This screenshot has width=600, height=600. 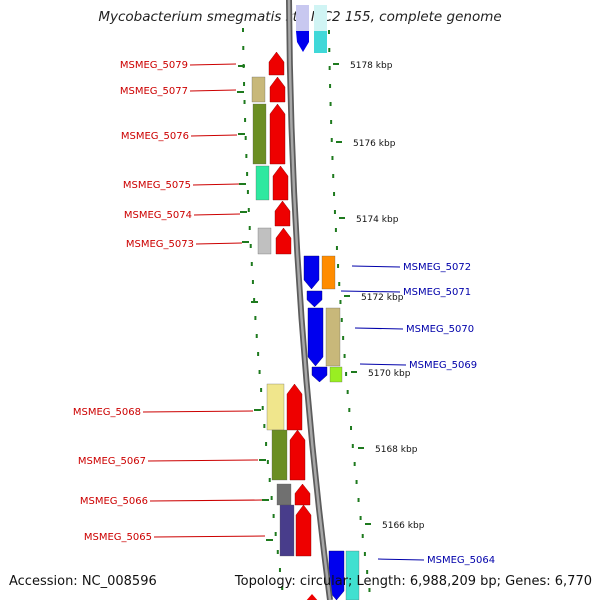 I want to click on partial-reverse-arrow, so click(x=312, y=597).